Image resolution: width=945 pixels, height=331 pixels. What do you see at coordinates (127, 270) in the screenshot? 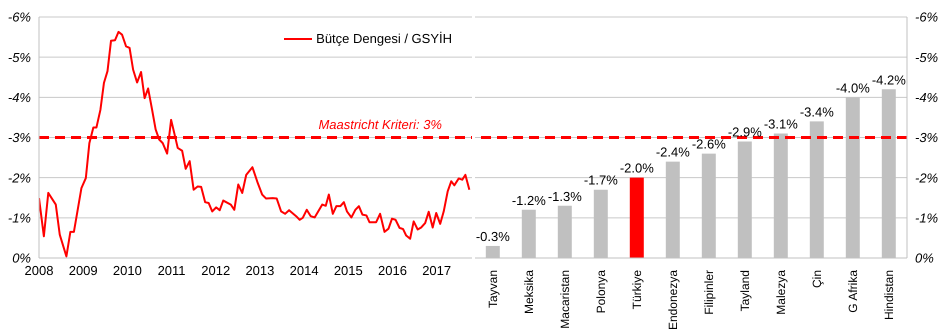
I see `x-tick-label: 2010` at bounding box center [127, 270].